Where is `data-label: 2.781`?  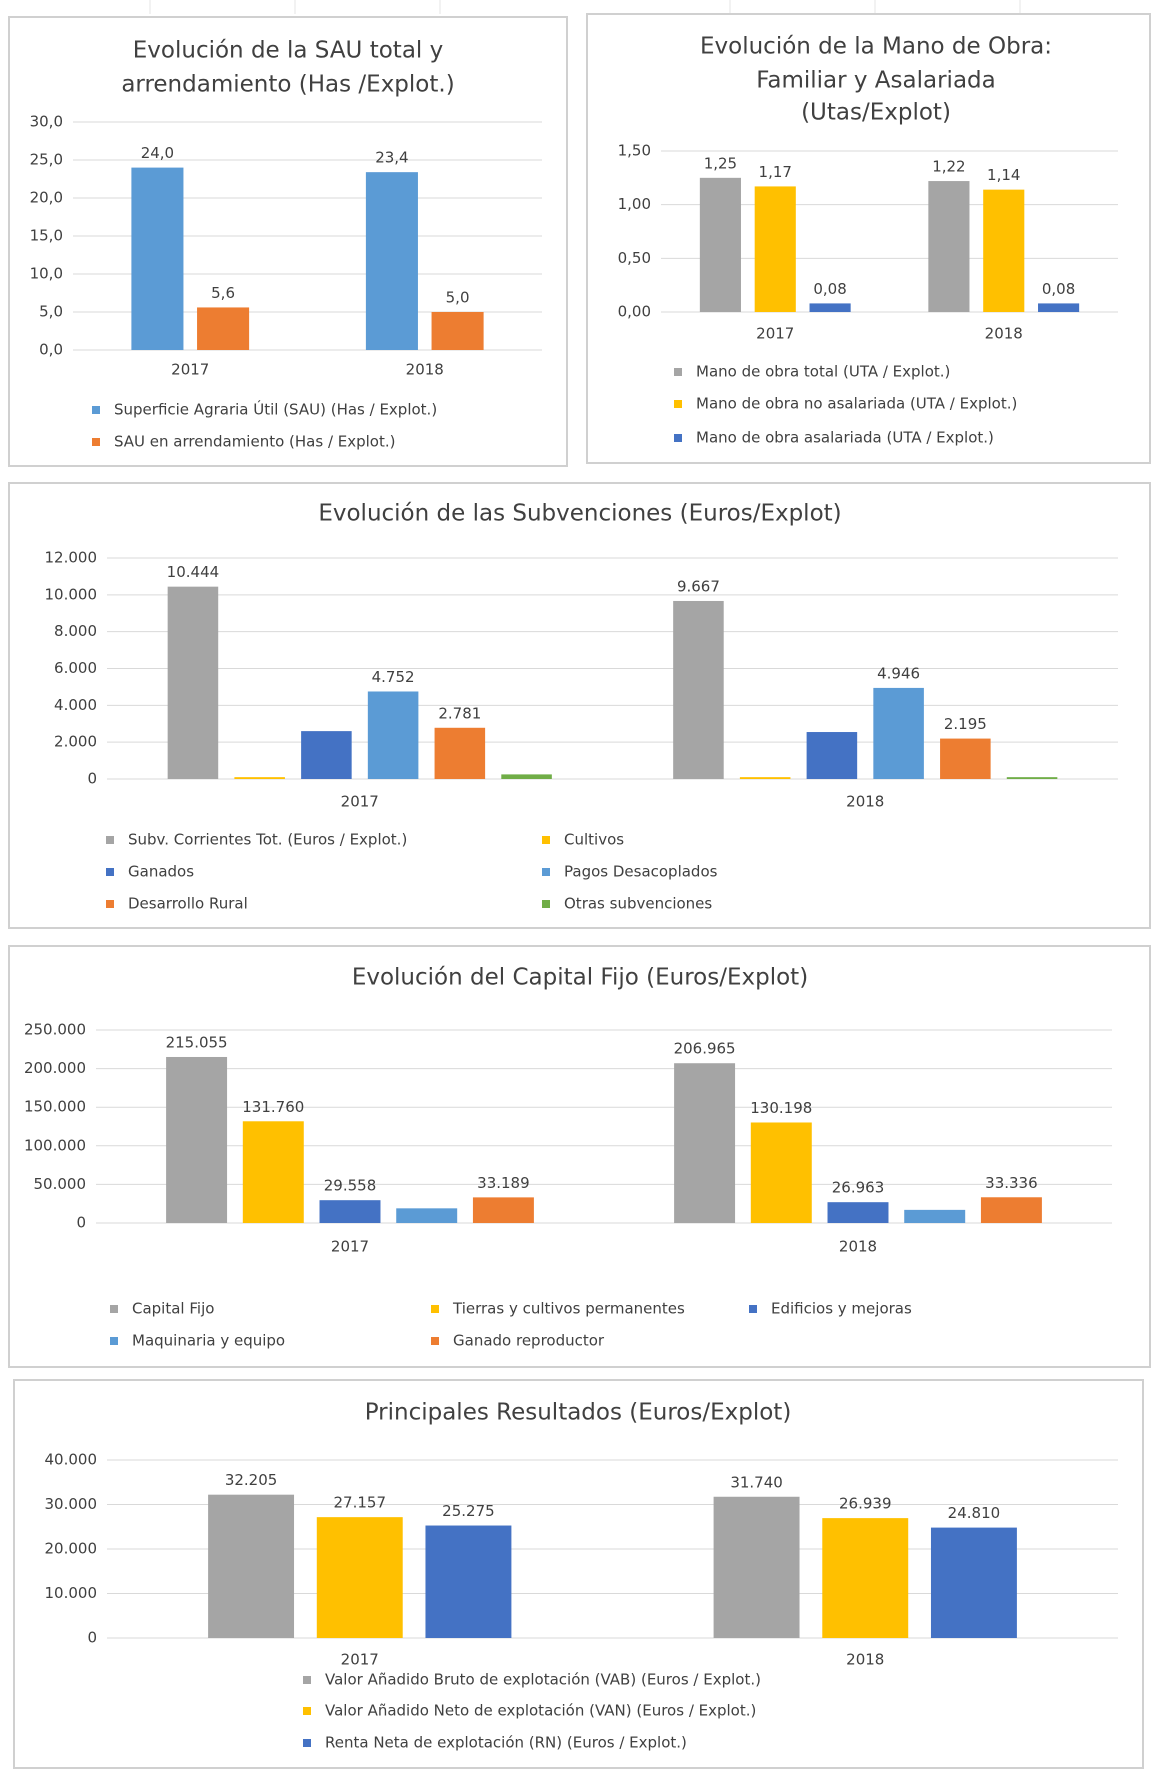
data-label: 2.781 is located at coordinates (459, 713).